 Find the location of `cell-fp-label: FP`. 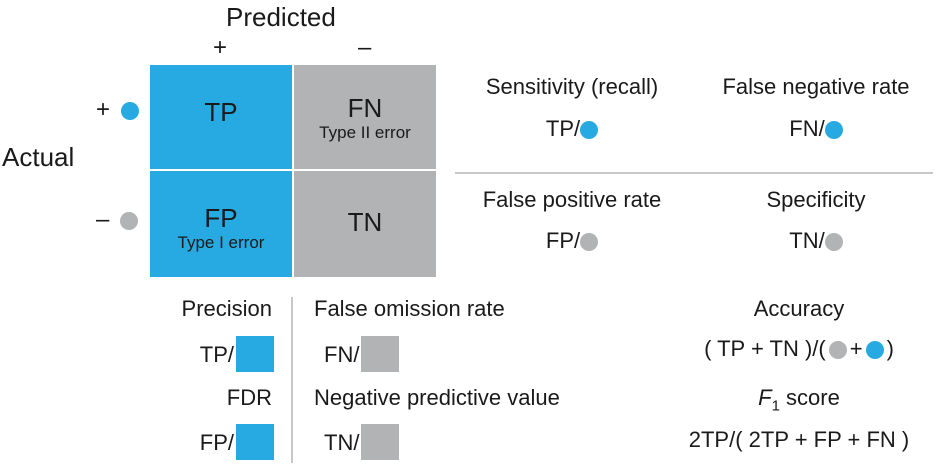

cell-fp-label: FP is located at coordinates (221, 218).